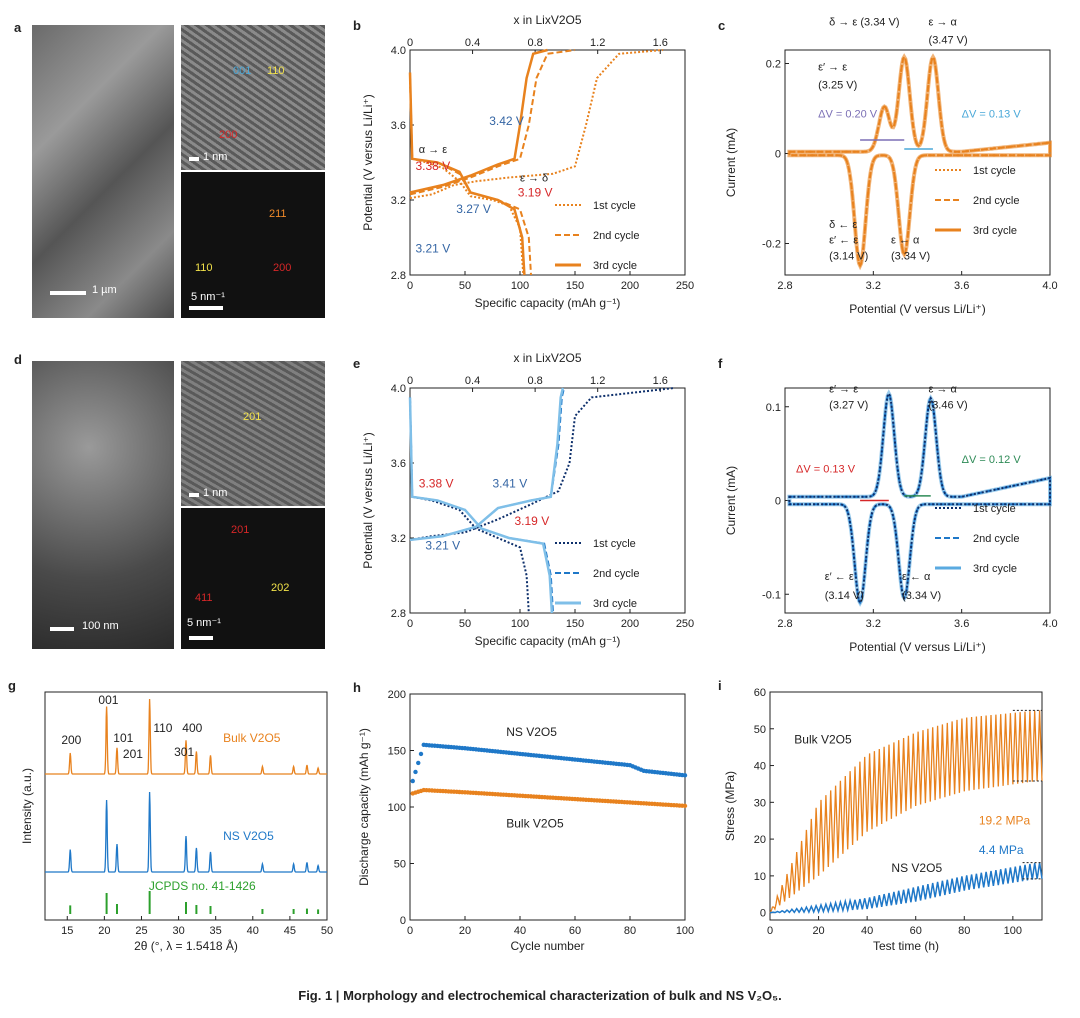  Describe the element at coordinates (204, 598) in the screenshot. I see `ns-saed-spot-2: 411` at that location.